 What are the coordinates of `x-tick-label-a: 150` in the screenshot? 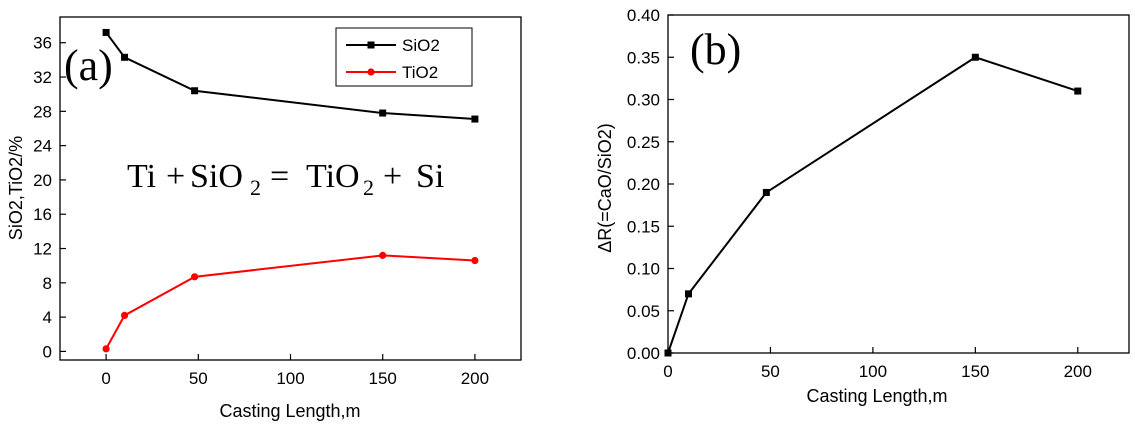 It's located at (383, 378).